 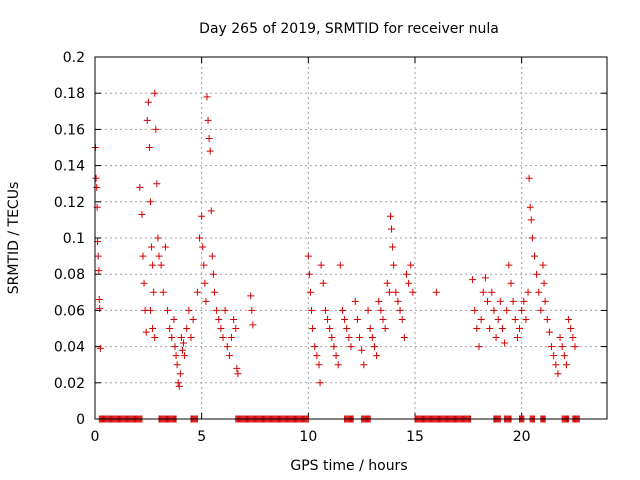 What do you see at coordinates (69, 384) in the screenshot?
I see `y-tick-label: 0.02` at bounding box center [69, 384].